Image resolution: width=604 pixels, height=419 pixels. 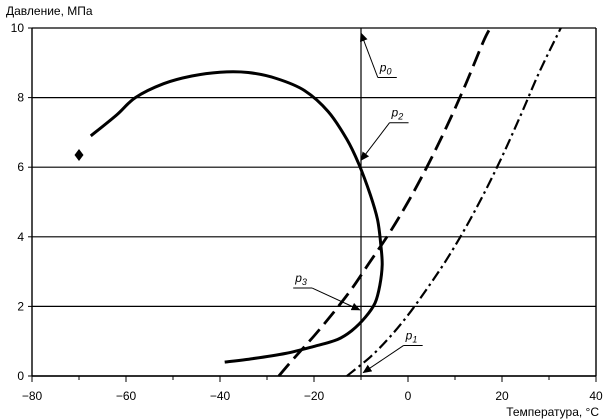 I want to click on annotation-label-p0: p0, so click(x=385, y=69).